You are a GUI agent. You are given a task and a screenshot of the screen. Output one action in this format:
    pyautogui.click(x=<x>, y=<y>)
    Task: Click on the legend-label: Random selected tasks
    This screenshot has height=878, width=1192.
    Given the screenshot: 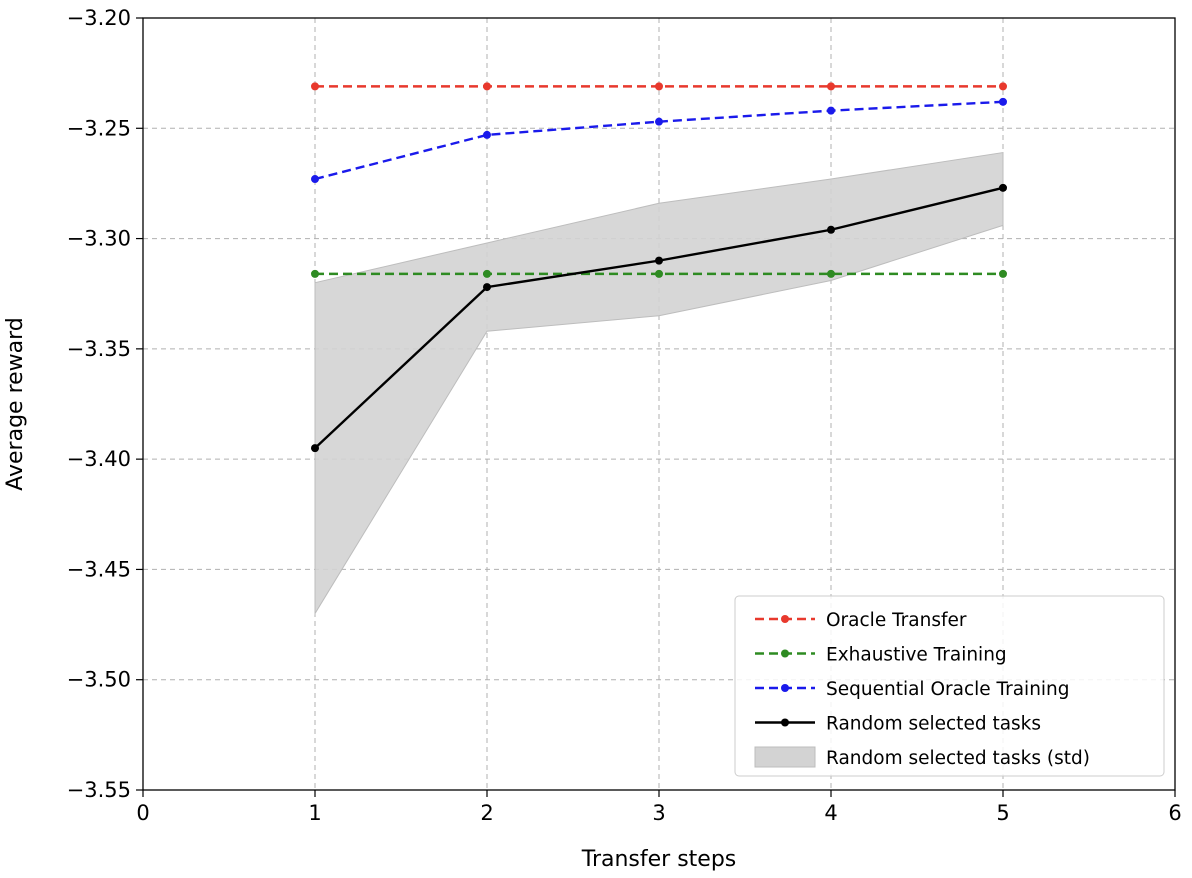 What is the action you would take?
    pyautogui.click(x=933, y=724)
    